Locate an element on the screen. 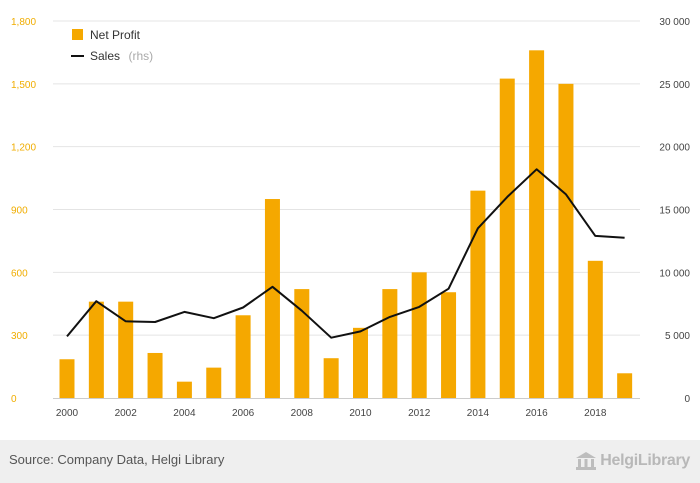 This screenshot has width=700, height=483. left-axis-tick-label: 900 is located at coordinates (19, 211).